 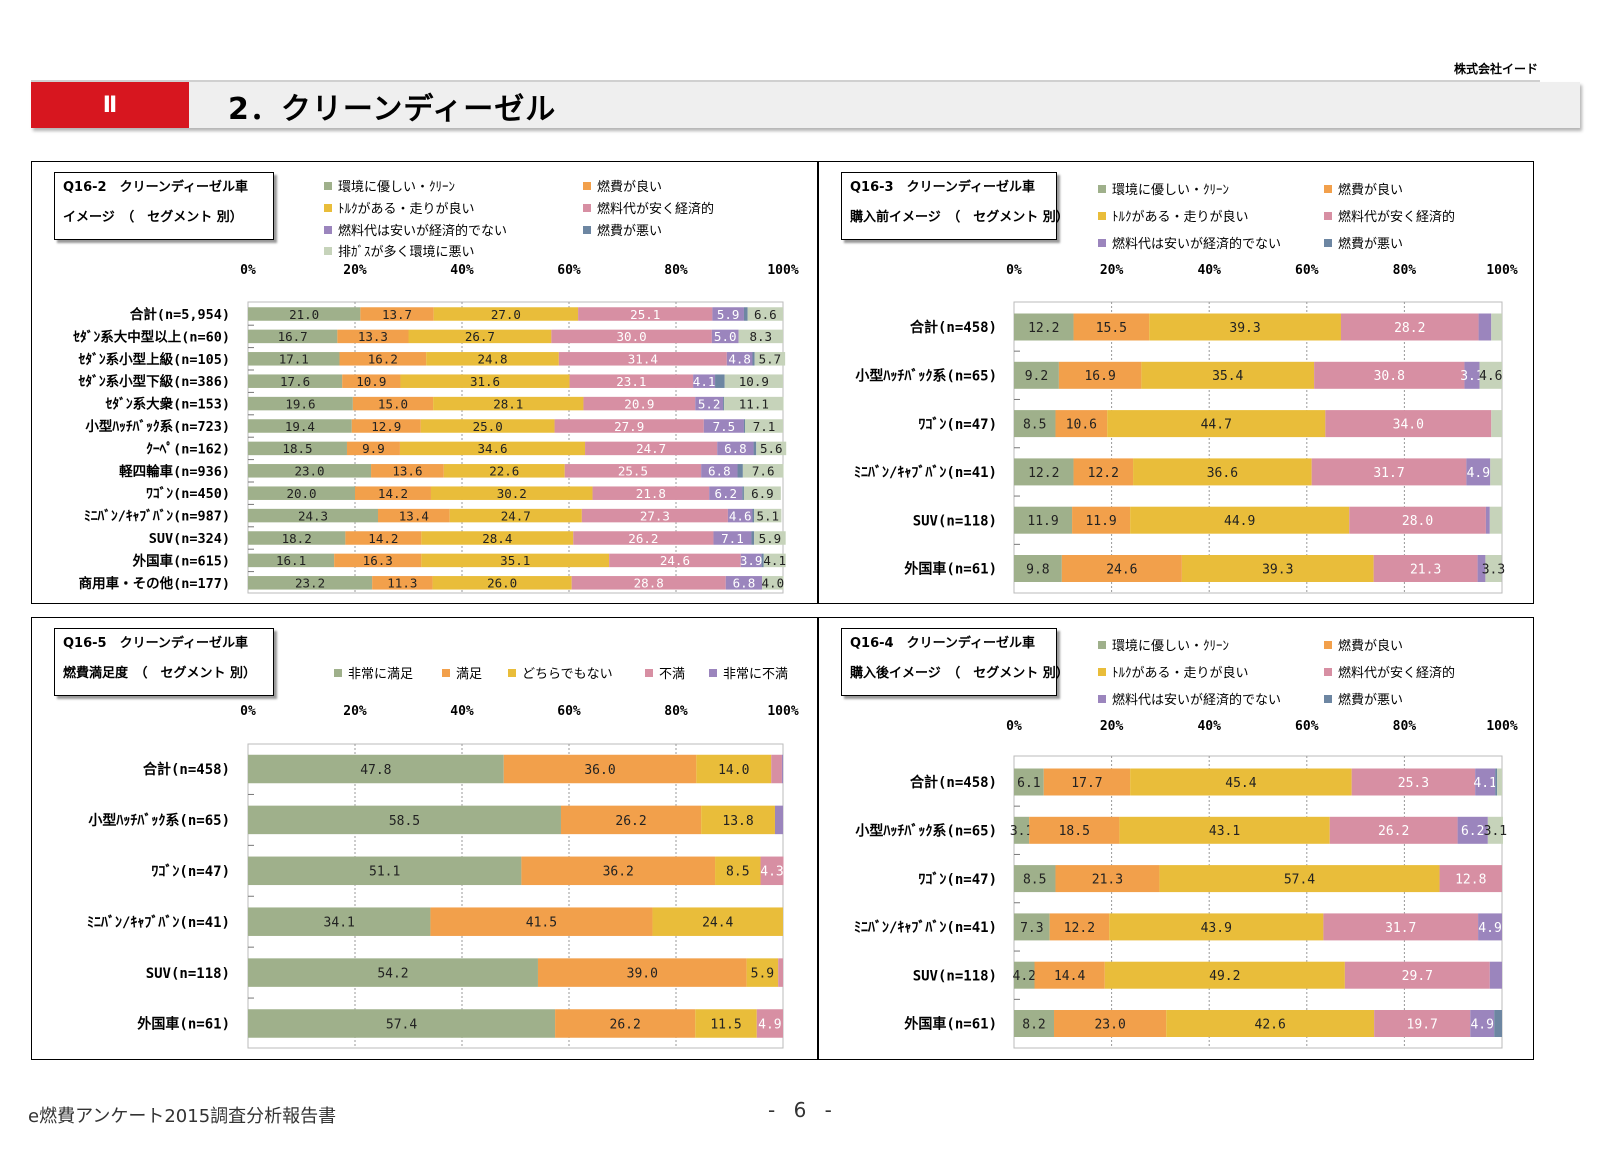 What do you see at coordinates (1417, 521) in the screenshot?
I see `data-label: 28.0` at bounding box center [1417, 521].